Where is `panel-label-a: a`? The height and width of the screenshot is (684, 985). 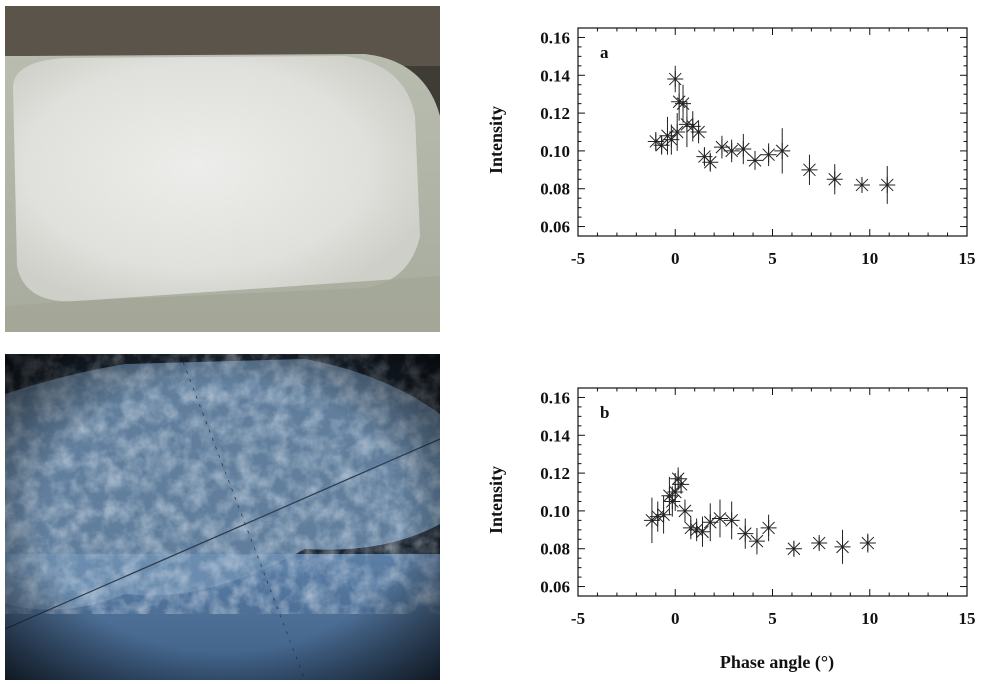 panel-label-a: a is located at coordinates (604, 52).